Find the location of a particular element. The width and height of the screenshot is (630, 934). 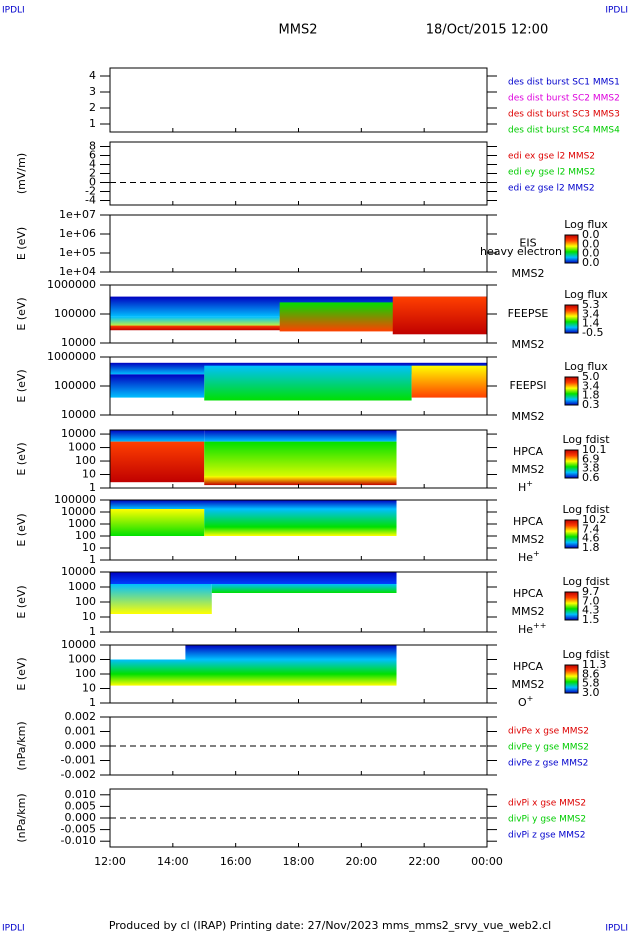

y-tick-label: 0.002 is located at coordinates (81, 716).